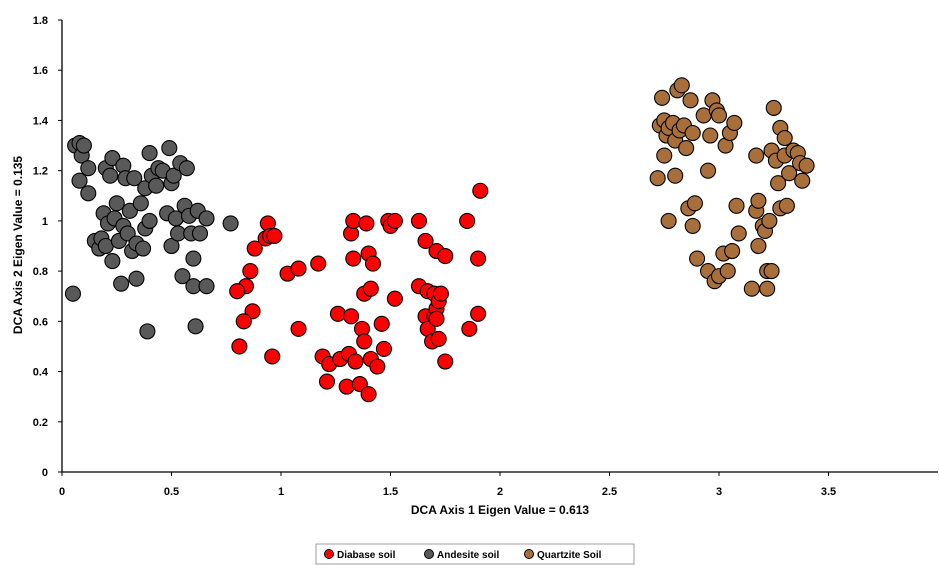 The height and width of the screenshot is (565, 939). I want to click on legend-marker-quartzite, so click(529, 554).